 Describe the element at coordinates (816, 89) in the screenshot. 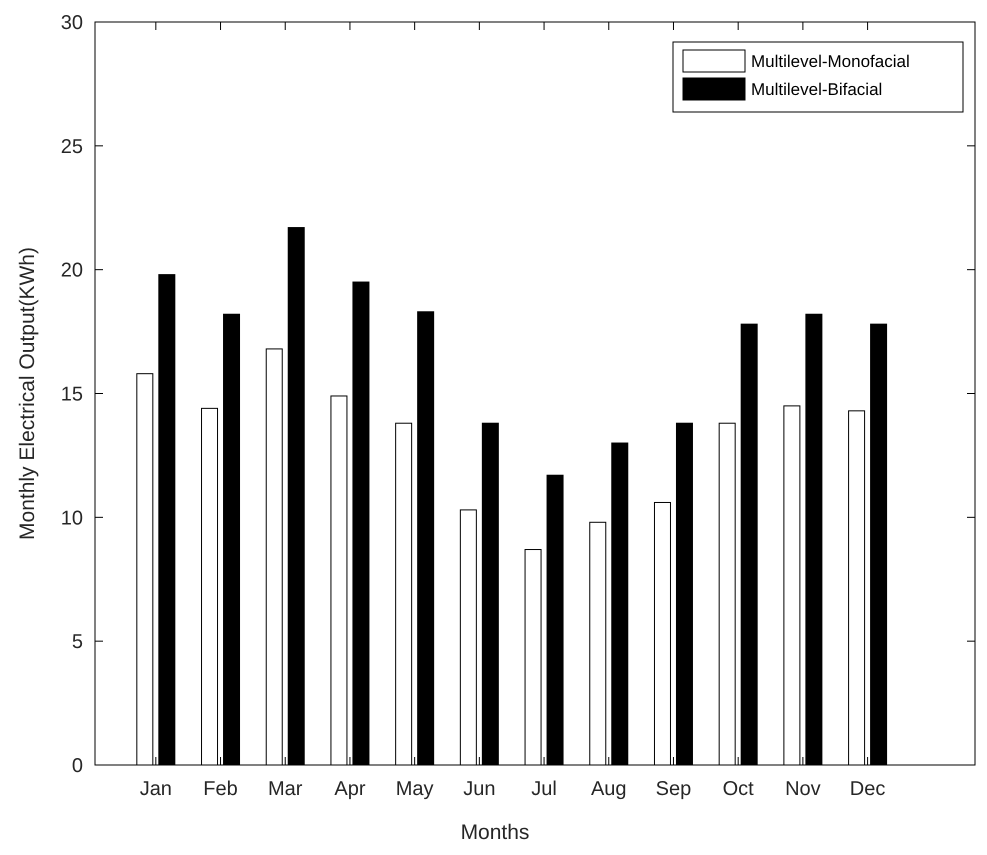

I see `legend-label: Multilevel-Bifacial` at that location.